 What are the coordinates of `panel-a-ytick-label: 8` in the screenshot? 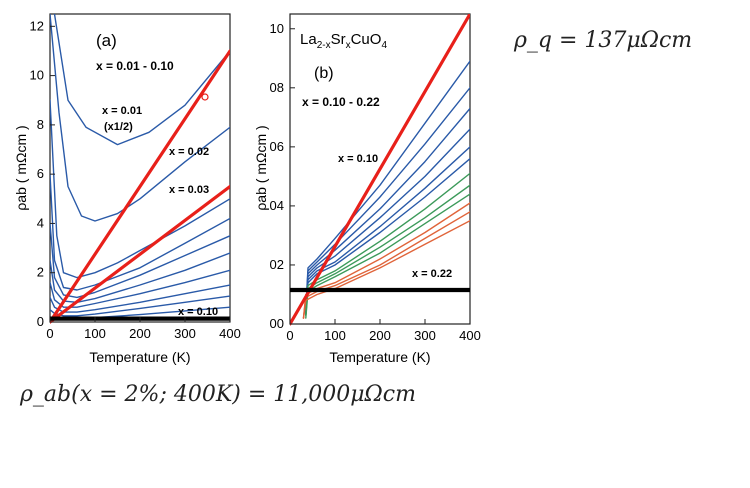 It's located at (40, 124).